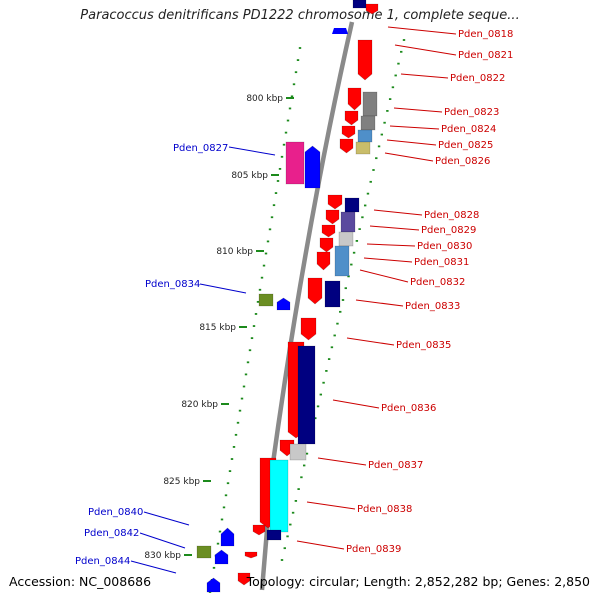 The width and height of the screenshot is (600, 600). Describe the element at coordinates (162, 556) in the screenshot. I see `scale-label: 830 kbp` at that location.